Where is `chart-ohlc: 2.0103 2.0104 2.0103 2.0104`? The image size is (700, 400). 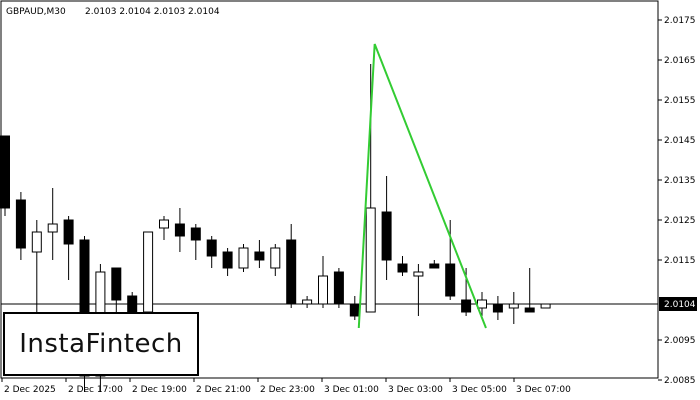
chart-ohlc: 2.0103 2.0104 2.0103 2.0104 is located at coordinates (152, 12).